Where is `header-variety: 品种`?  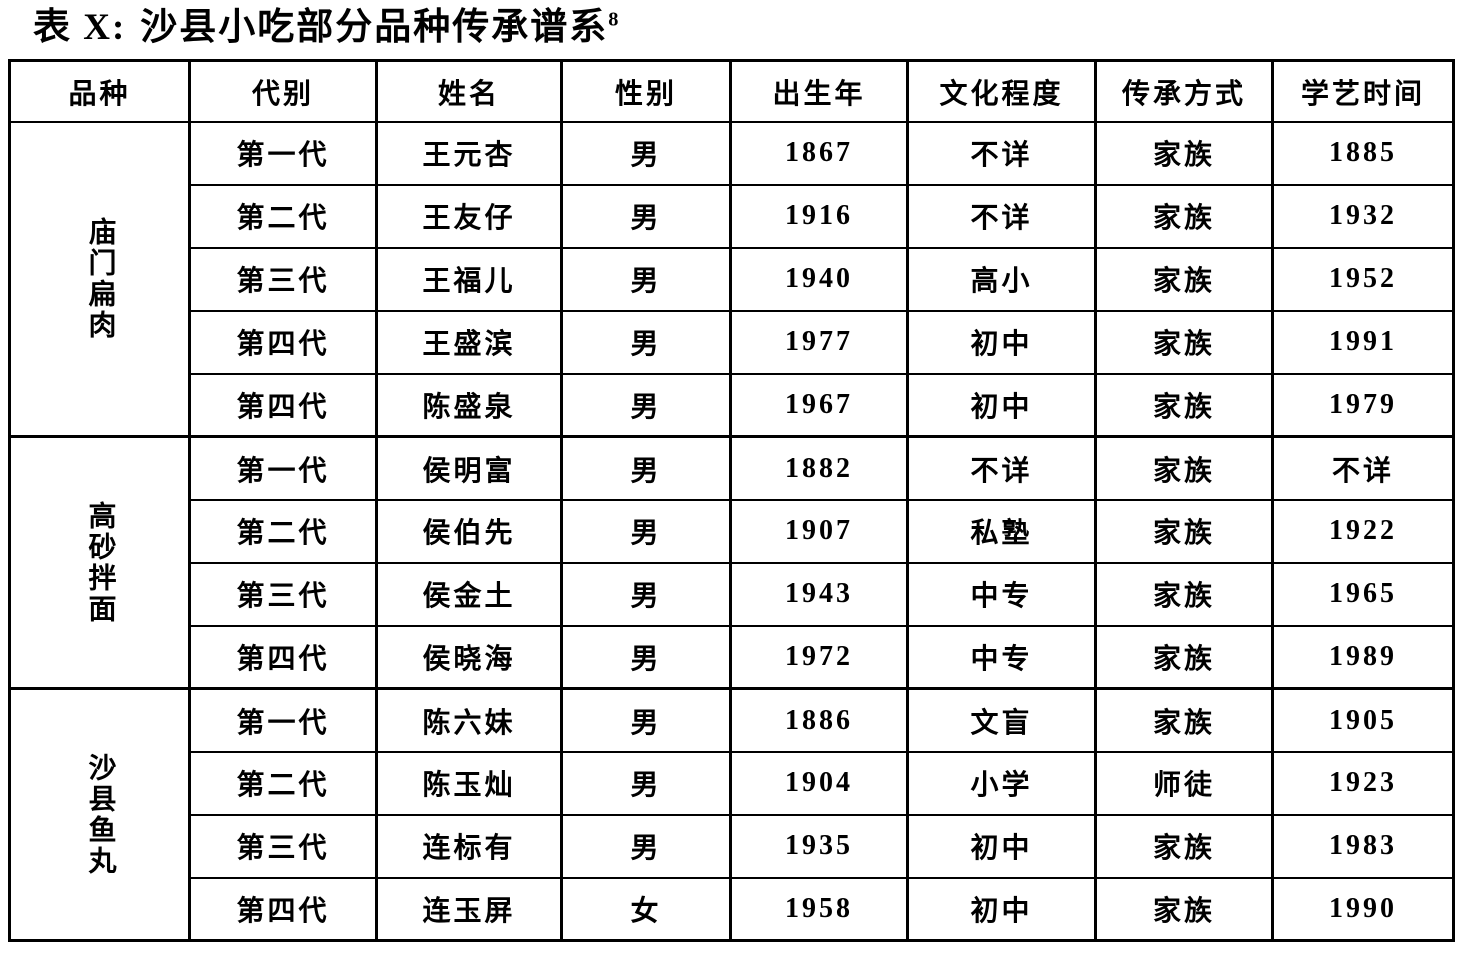 header-variety: 品种 is located at coordinates (99, 91).